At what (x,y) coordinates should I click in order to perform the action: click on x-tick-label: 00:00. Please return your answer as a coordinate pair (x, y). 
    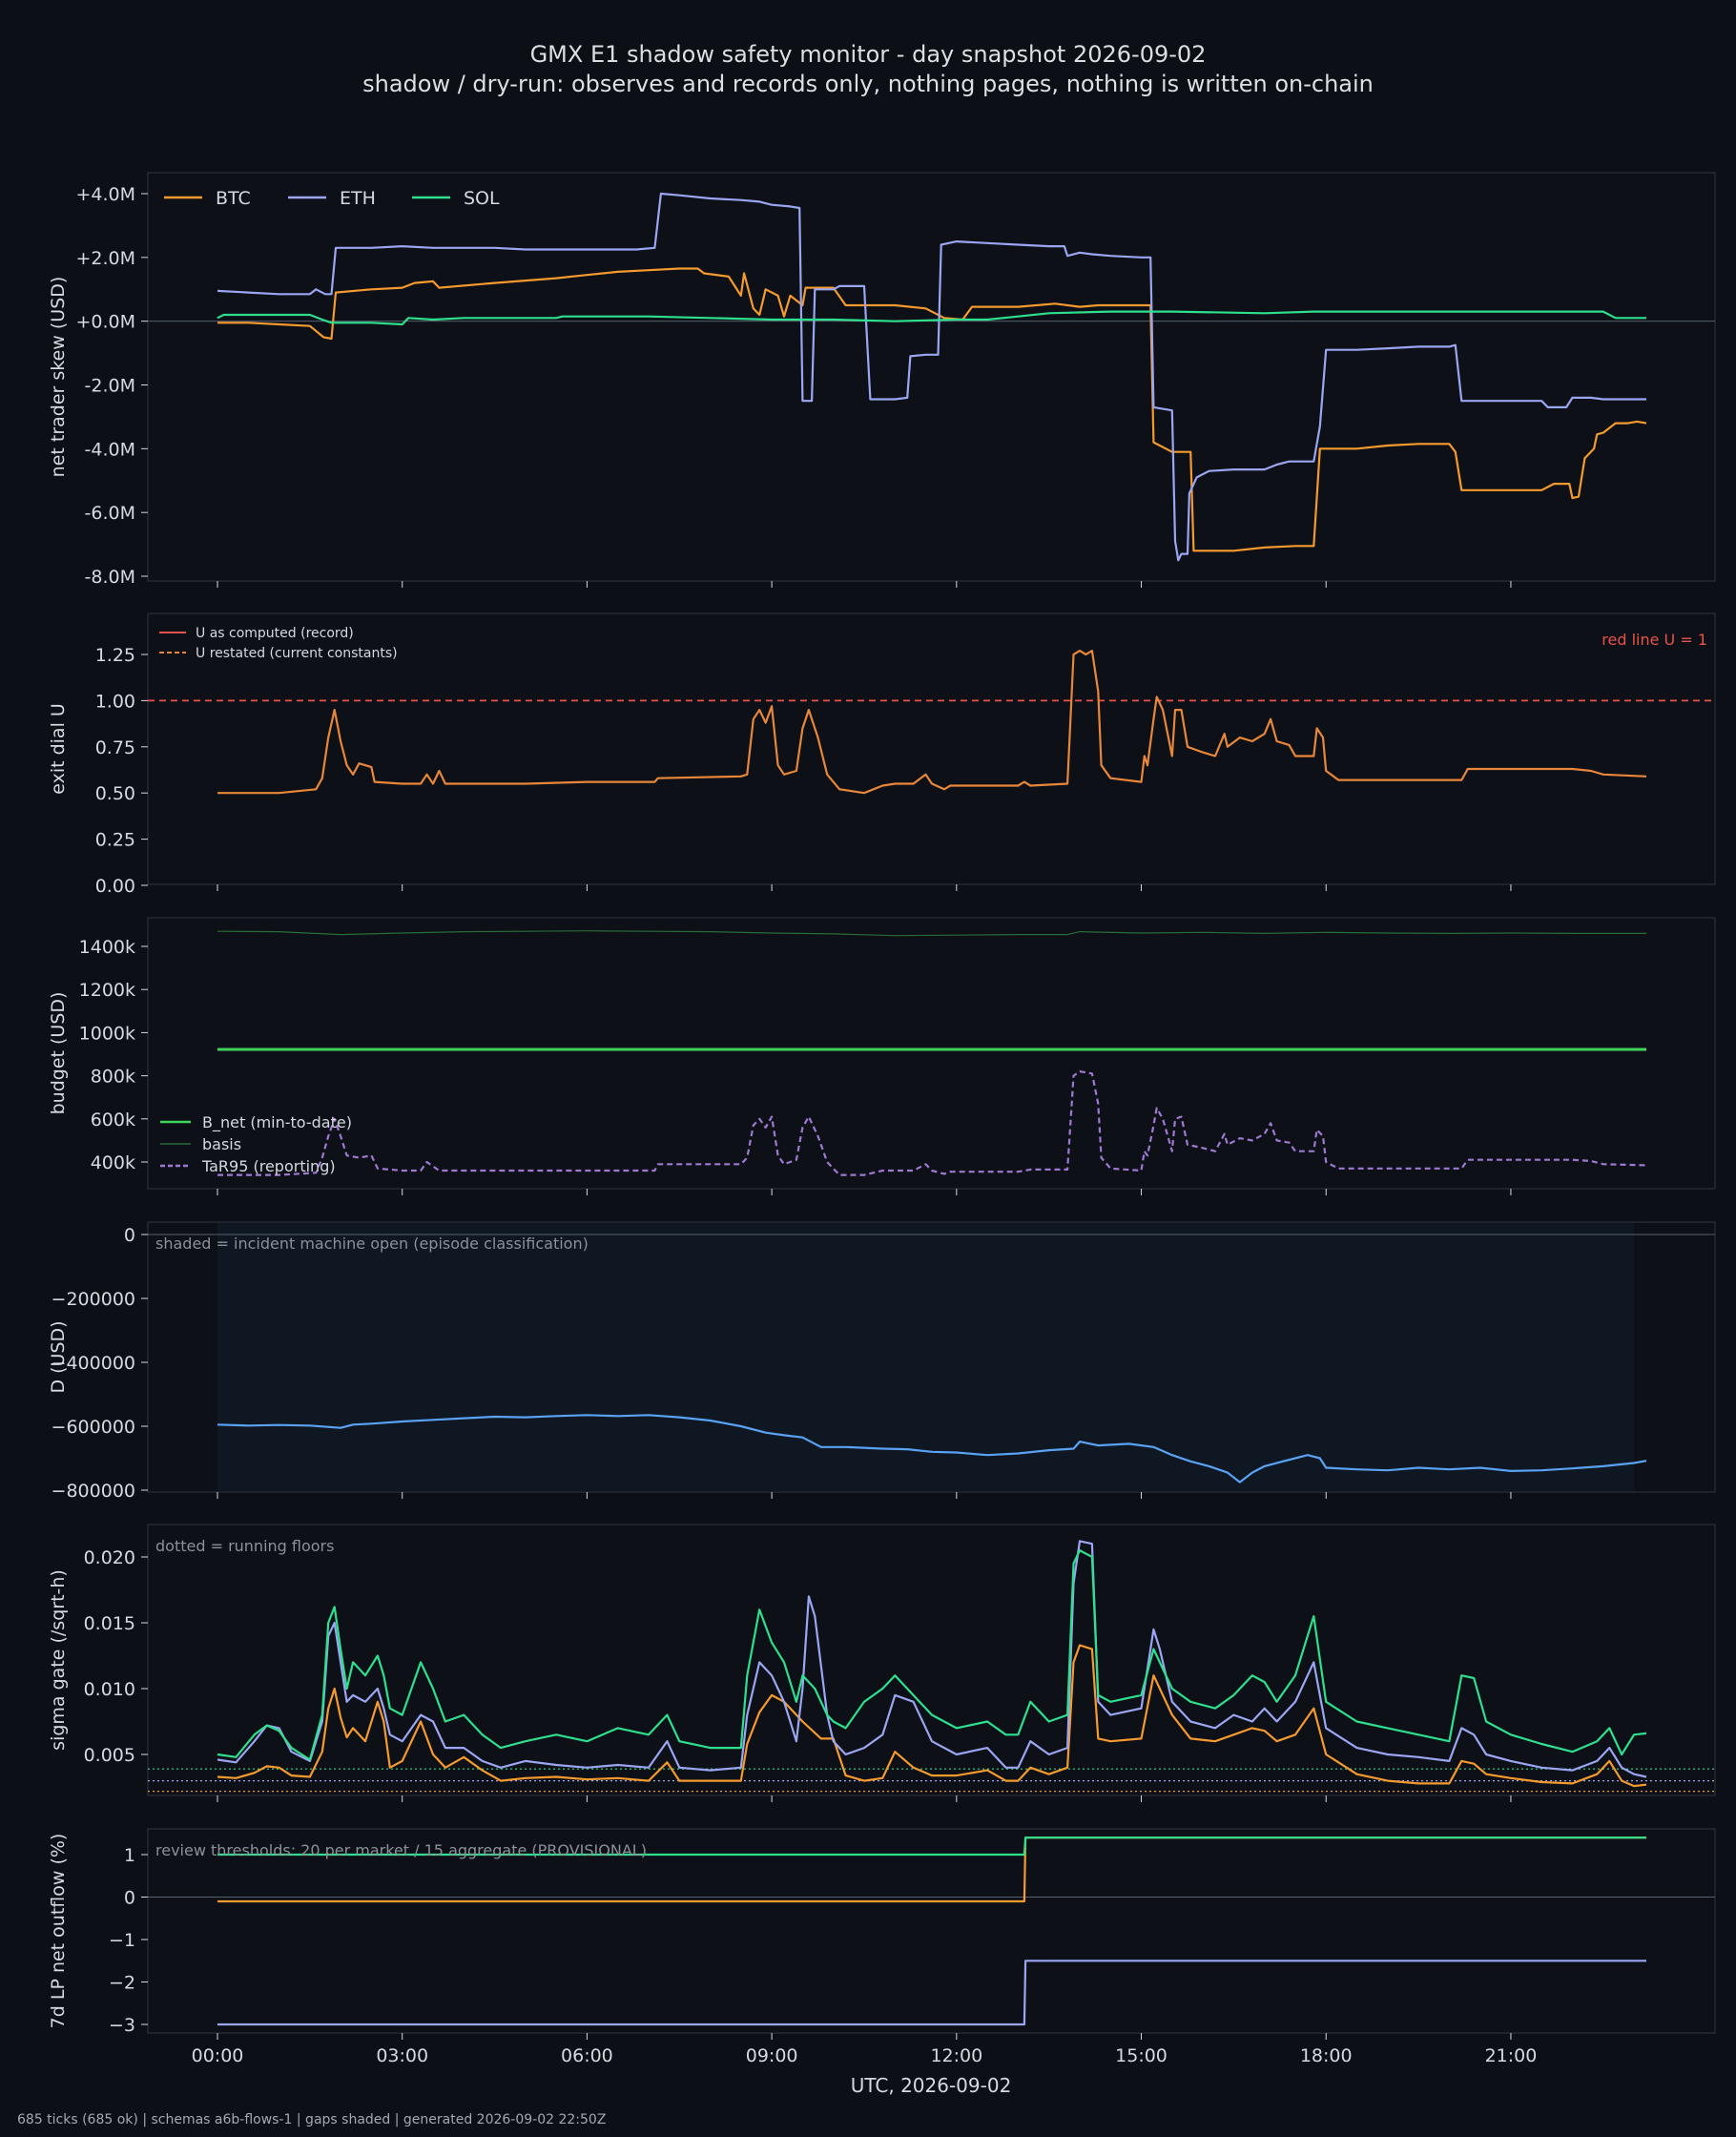
    Looking at the image, I should click on (218, 2055).